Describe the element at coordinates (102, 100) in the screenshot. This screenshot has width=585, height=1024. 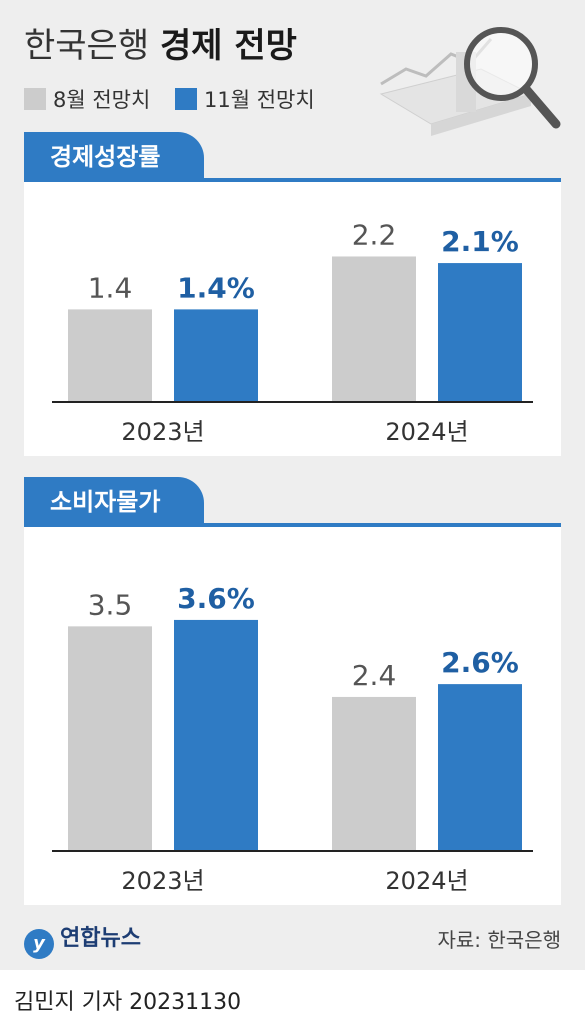
I see `legend-label-august: 8월 전망치` at that location.